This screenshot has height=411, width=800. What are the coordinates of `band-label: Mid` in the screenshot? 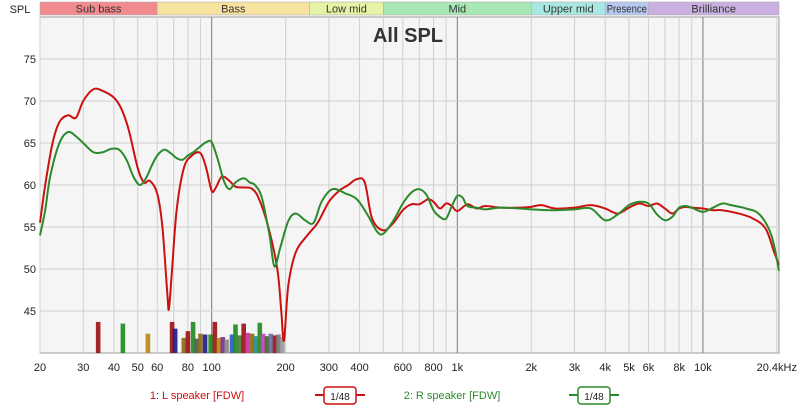 It's located at (457, 10).